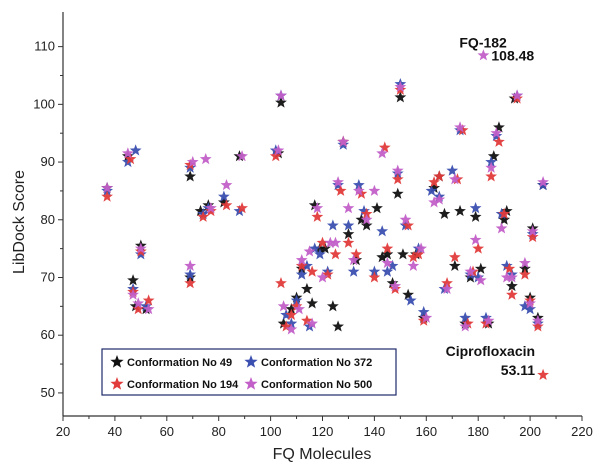 The image size is (597, 464). What do you see at coordinates (251, 383) in the screenshot?
I see `legend-marker` at bounding box center [251, 383].